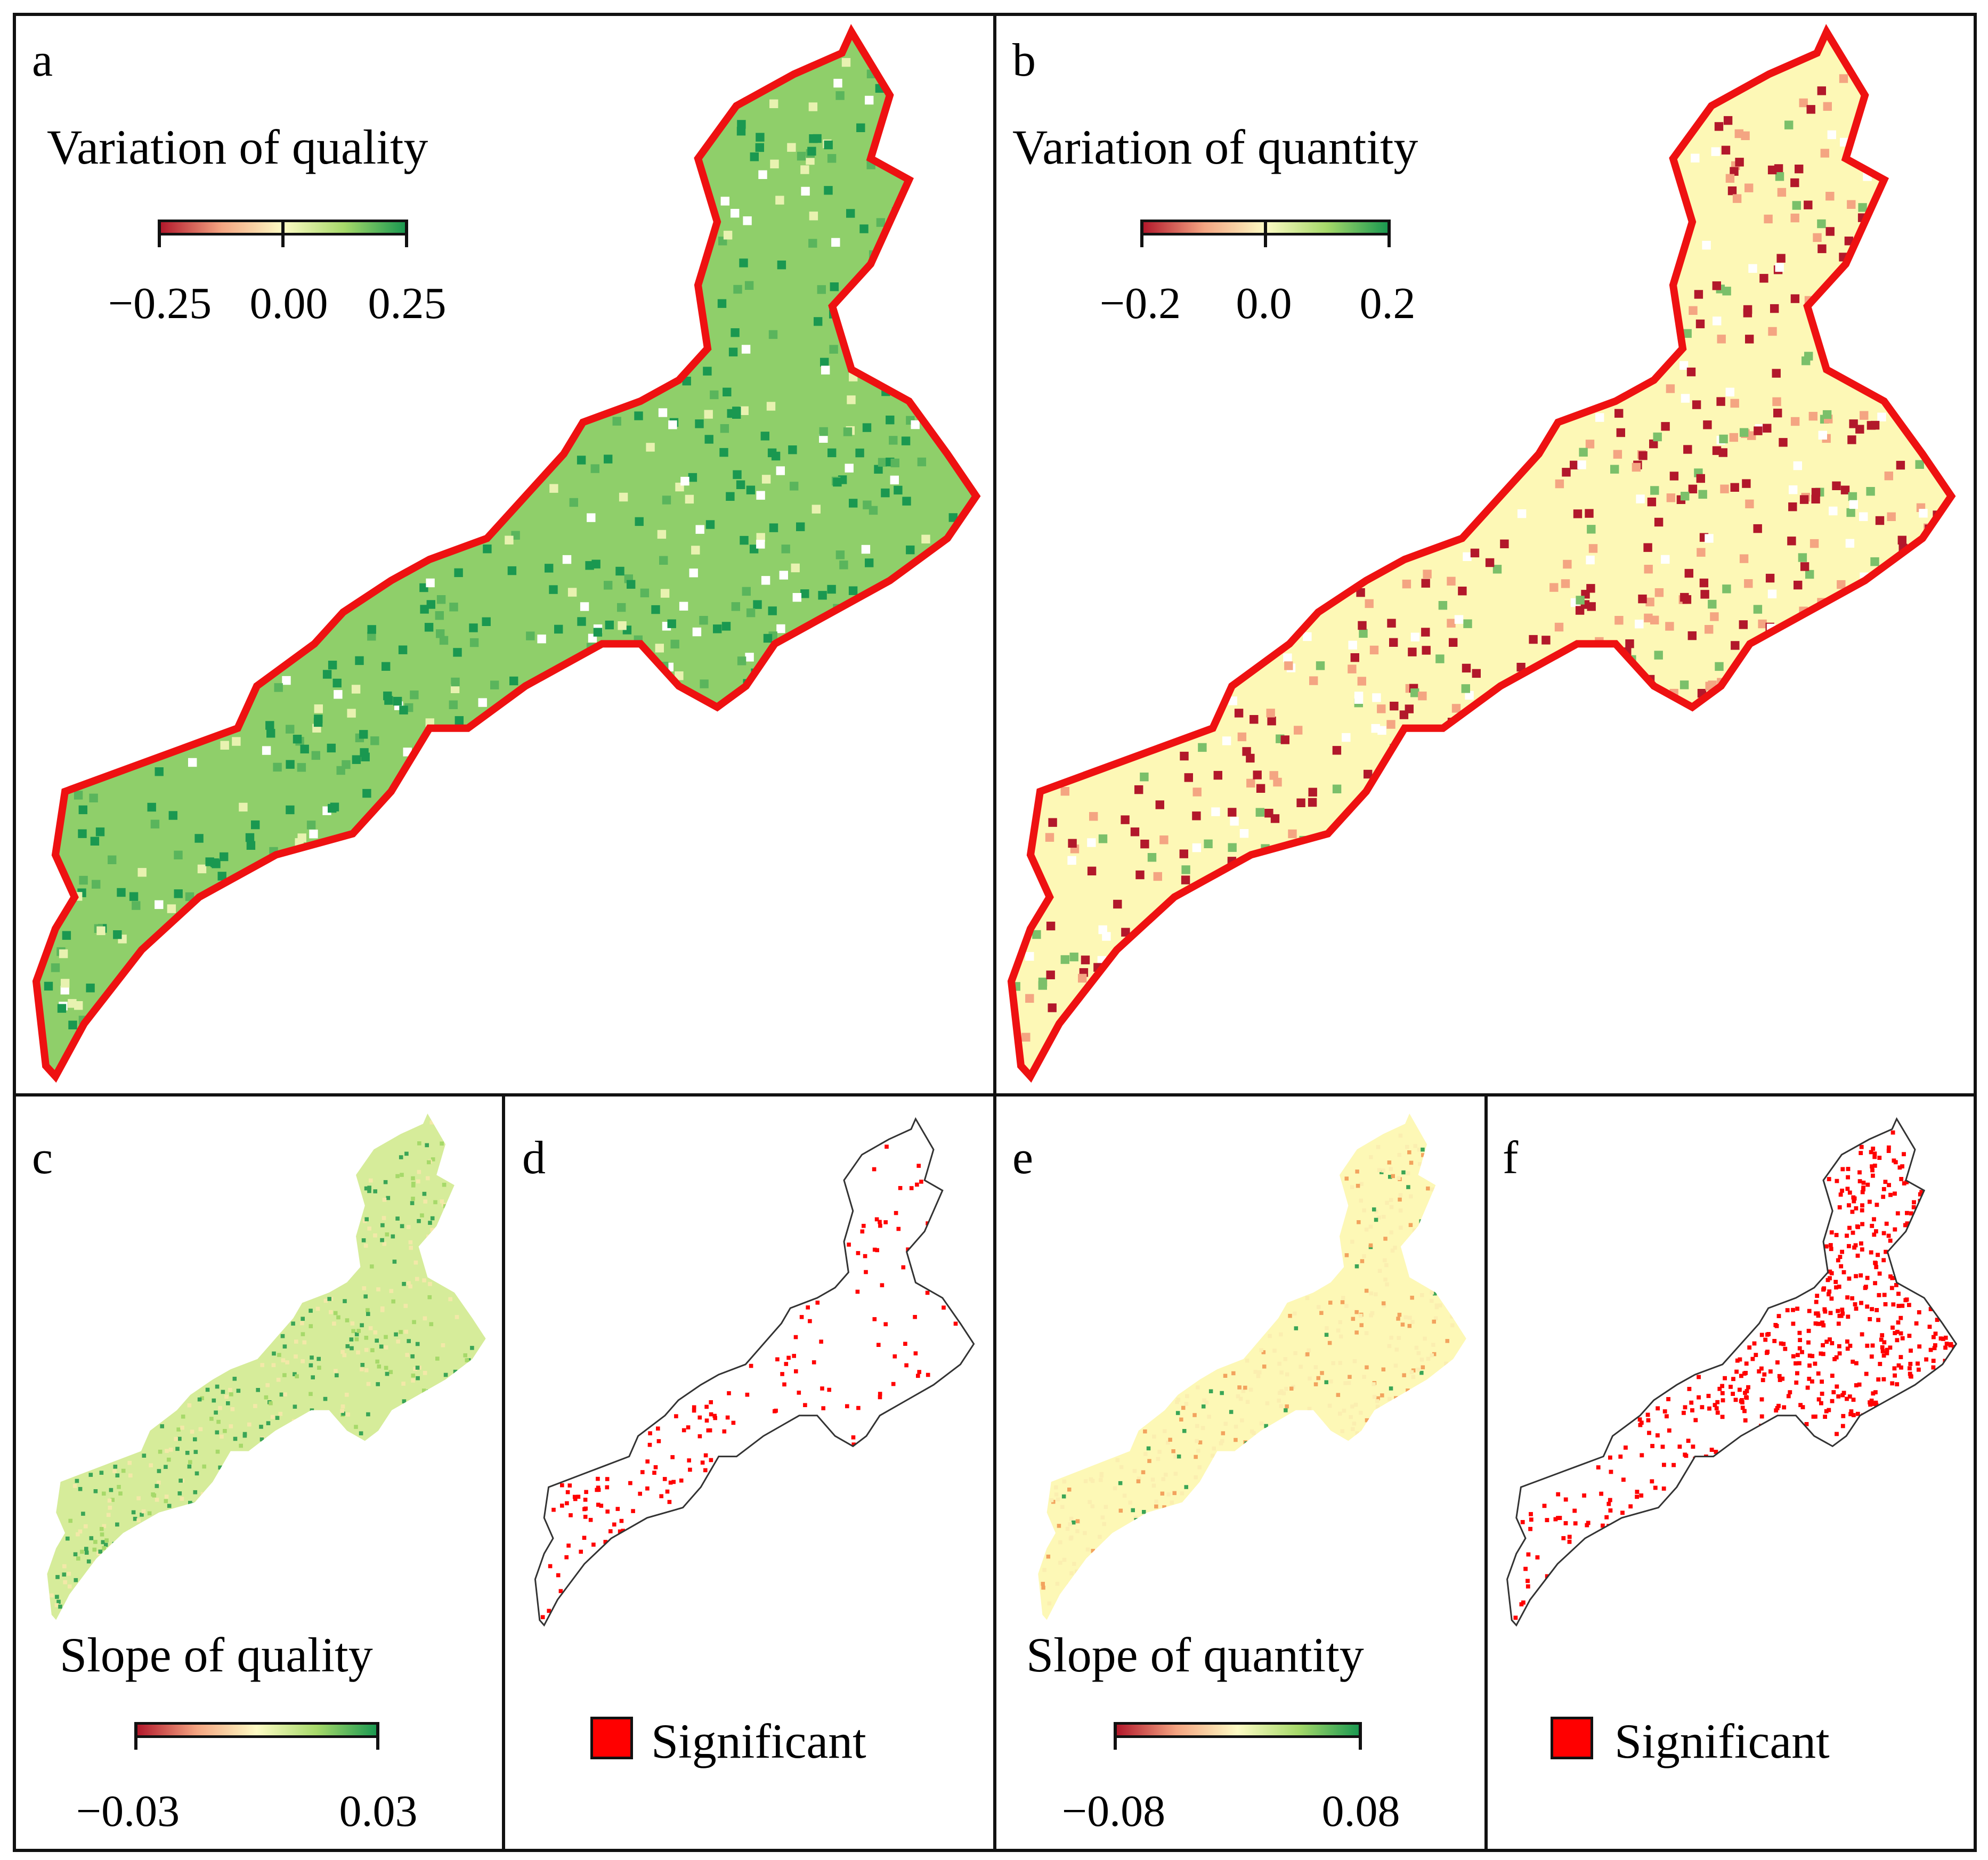  Describe the element at coordinates (238, 147) in the screenshot. I see `panel-a-legend-title: Variation of quality` at that location.